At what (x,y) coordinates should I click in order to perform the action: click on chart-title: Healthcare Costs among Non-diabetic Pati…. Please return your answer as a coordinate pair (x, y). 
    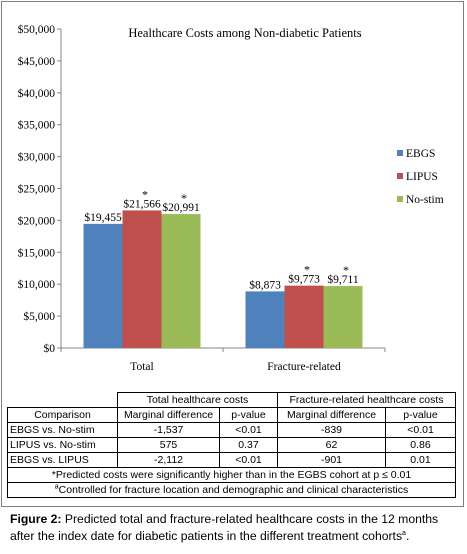
    Looking at the image, I should click on (244, 33).